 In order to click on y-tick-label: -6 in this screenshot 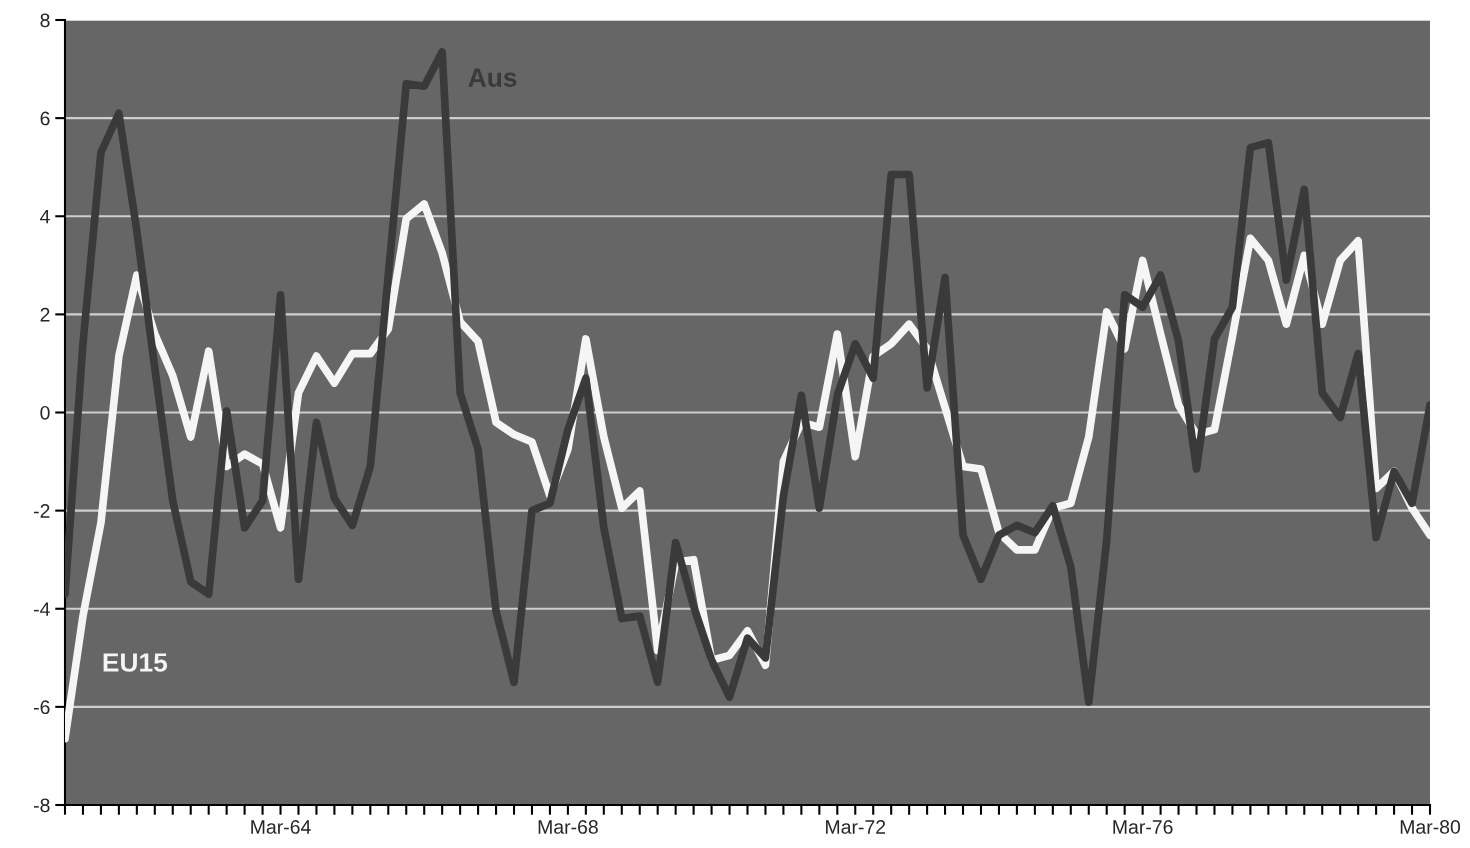, I will do `click(41, 707)`.